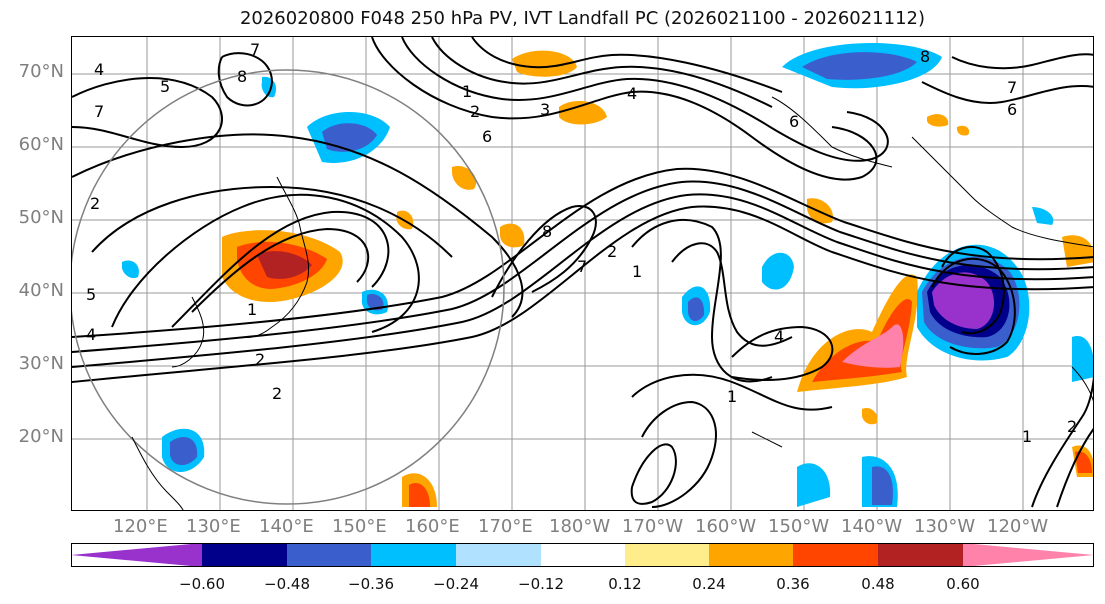 The image size is (1105, 604). Describe the element at coordinates (625, 584) in the screenshot. I see `colorbar-tick: 0.12` at that location.